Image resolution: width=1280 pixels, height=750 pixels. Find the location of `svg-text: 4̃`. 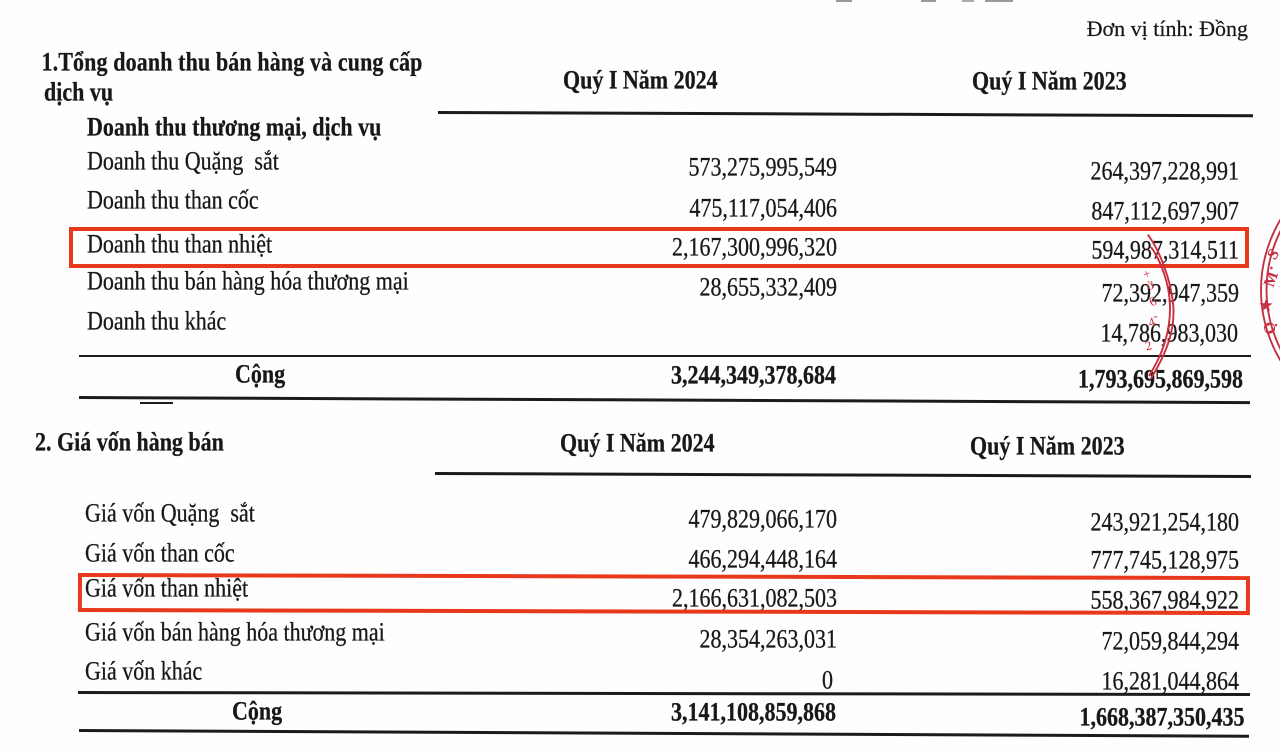

svg-text: 4̃ is located at coordinates (1154, 321).